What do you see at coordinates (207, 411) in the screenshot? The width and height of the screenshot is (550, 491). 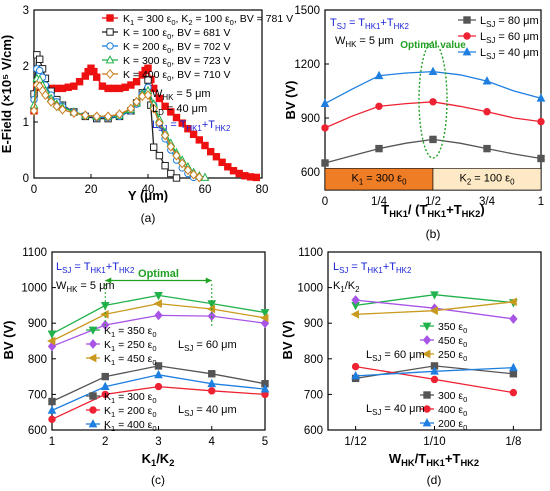 I see `annotation: LSJ = 40 μm` at bounding box center [207, 411].